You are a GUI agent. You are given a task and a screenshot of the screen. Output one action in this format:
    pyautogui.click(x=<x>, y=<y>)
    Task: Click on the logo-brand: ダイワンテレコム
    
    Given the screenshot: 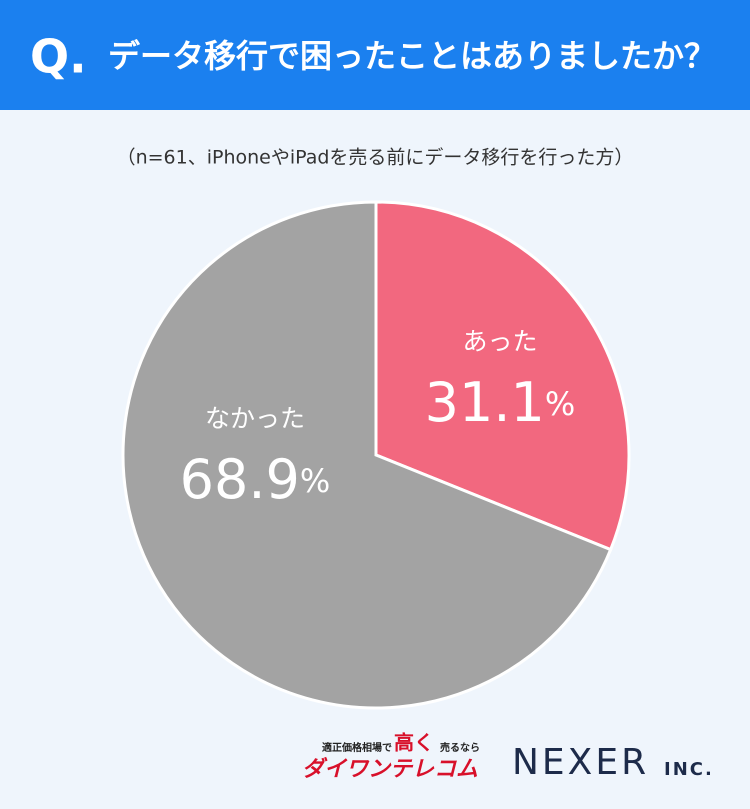 What is the action you would take?
    pyautogui.click(x=390, y=769)
    